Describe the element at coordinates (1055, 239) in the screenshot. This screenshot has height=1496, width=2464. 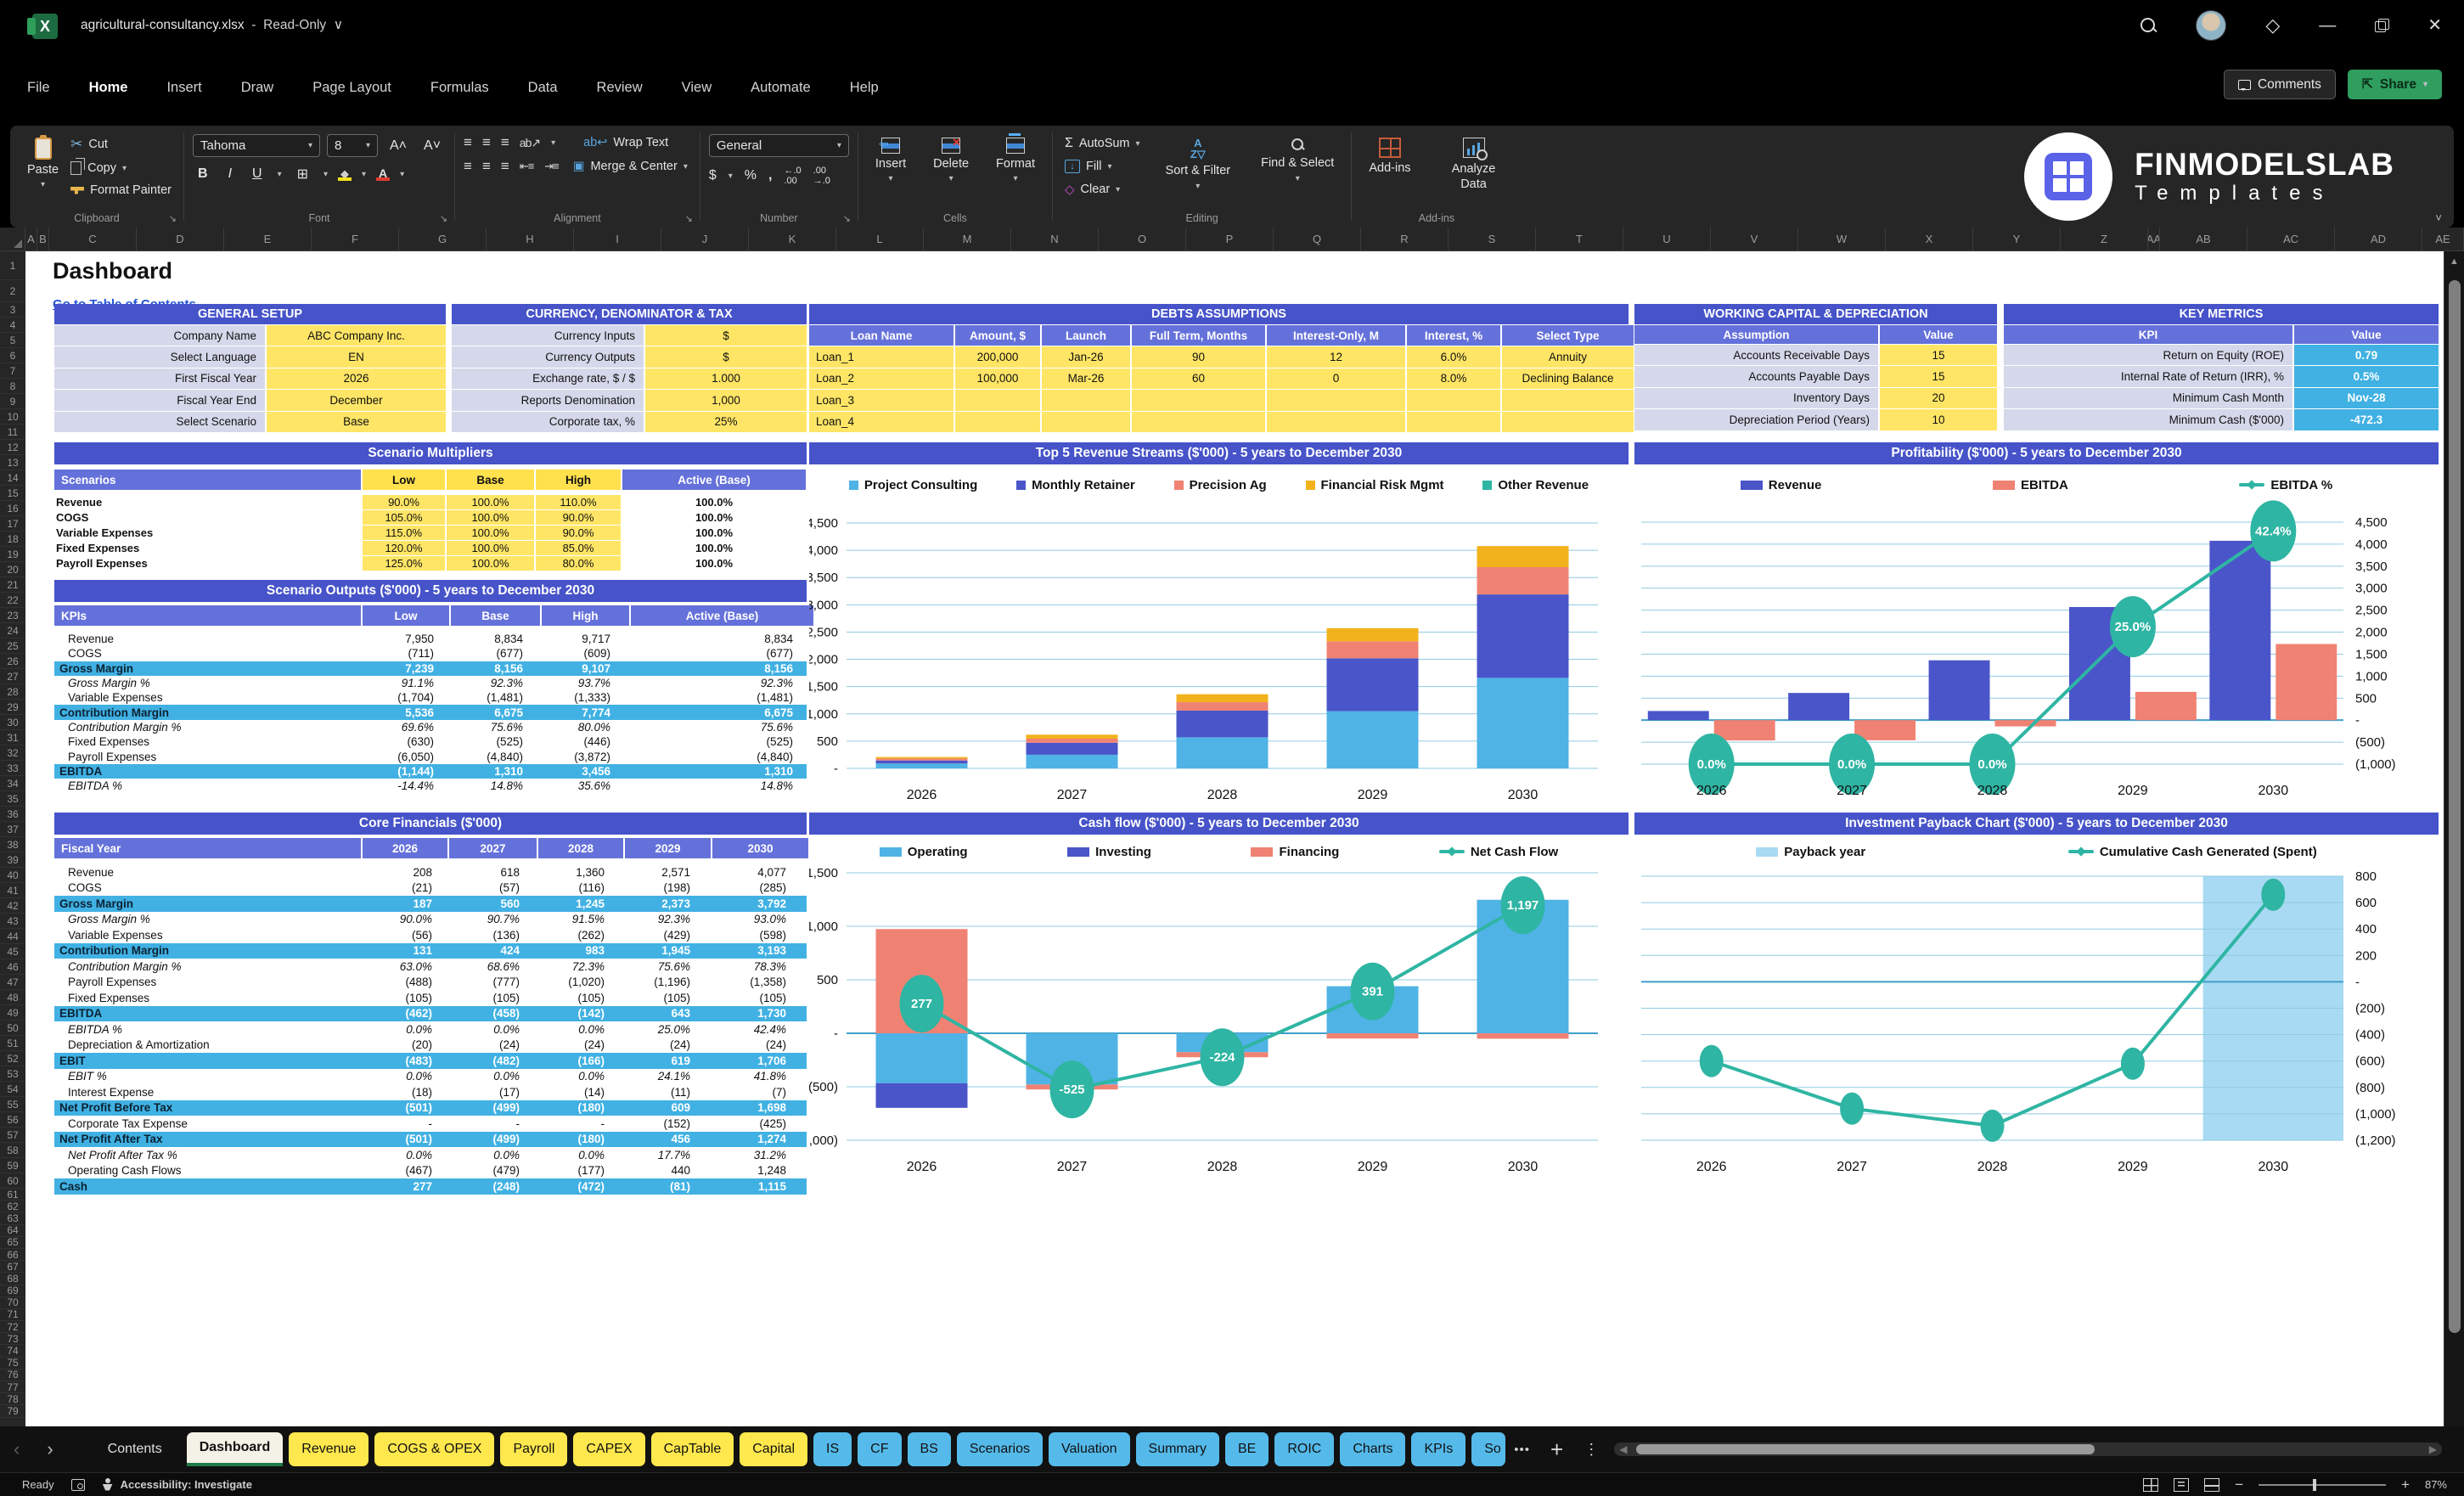
I see `column-header-N: N` at that location.